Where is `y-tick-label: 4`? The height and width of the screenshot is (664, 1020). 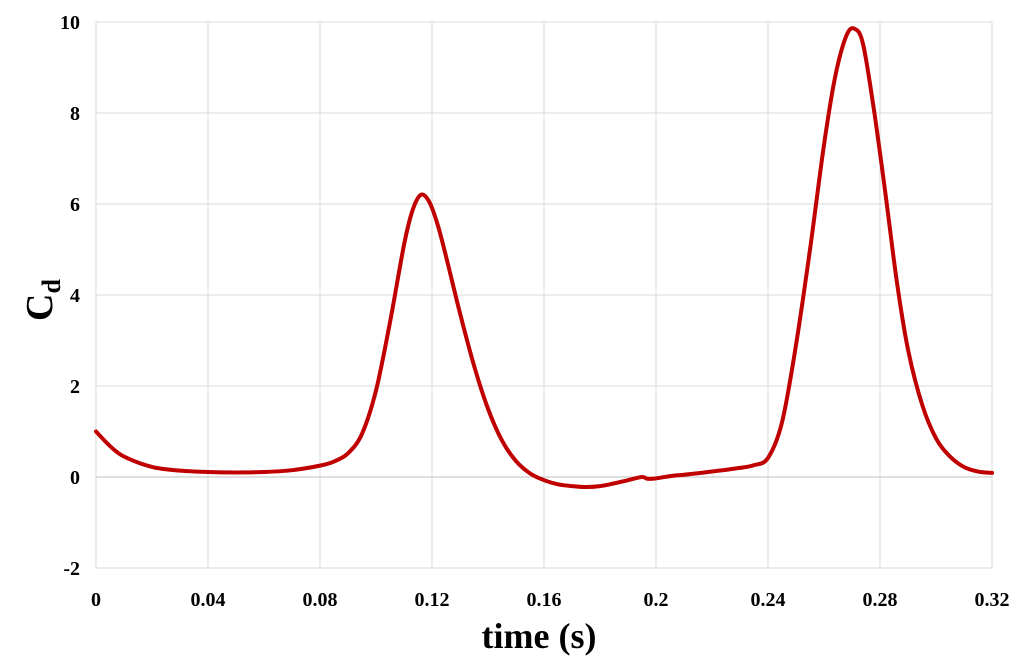
y-tick-label: 4 is located at coordinates (75, 296).